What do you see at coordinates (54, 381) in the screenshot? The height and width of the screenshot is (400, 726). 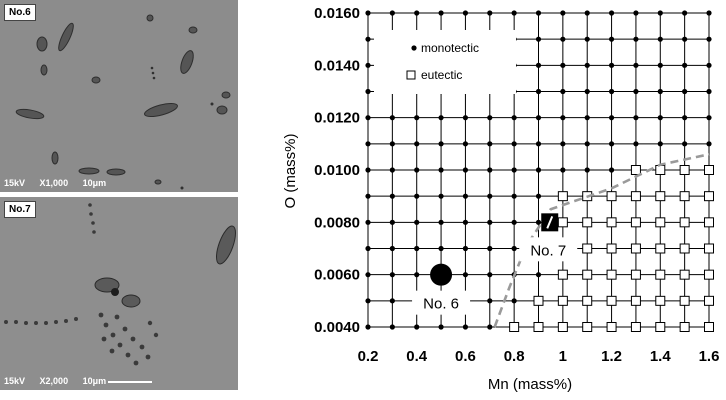 I see `magnification-label: X2,000` at bounding box center [54, 381].